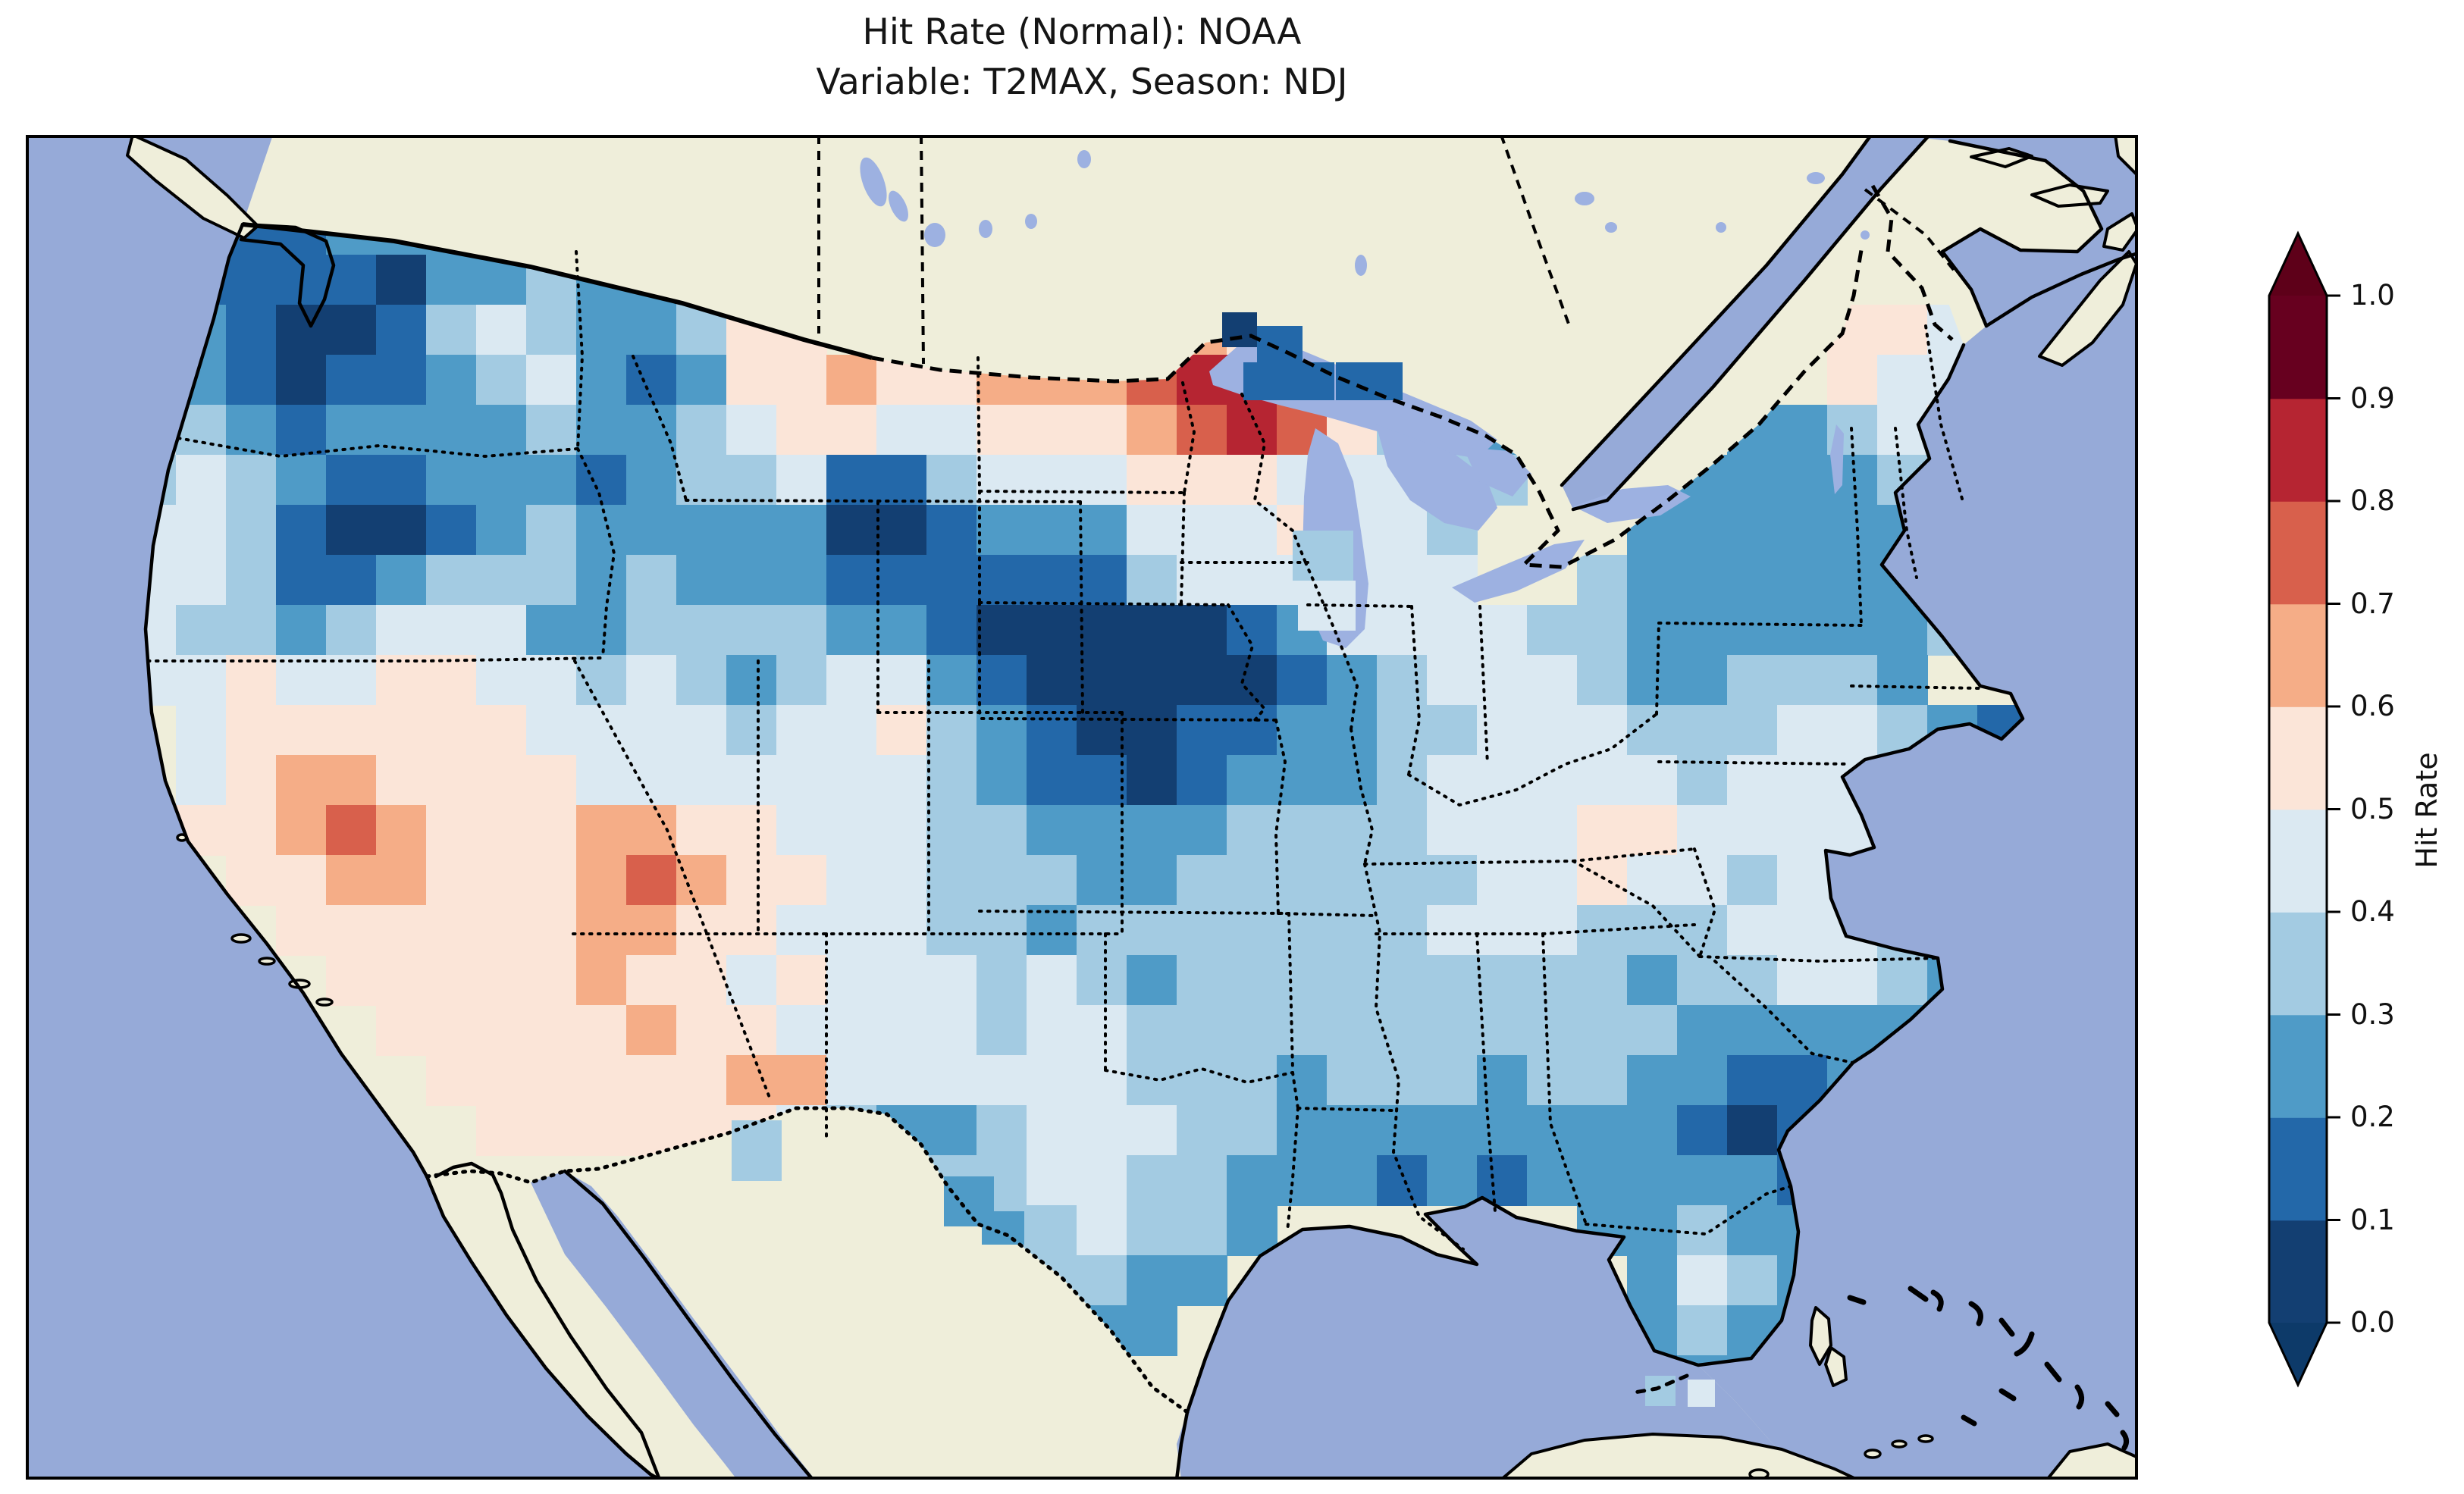  I want to click on colorbar-tick-label: 0.4, so click(2372, 911).